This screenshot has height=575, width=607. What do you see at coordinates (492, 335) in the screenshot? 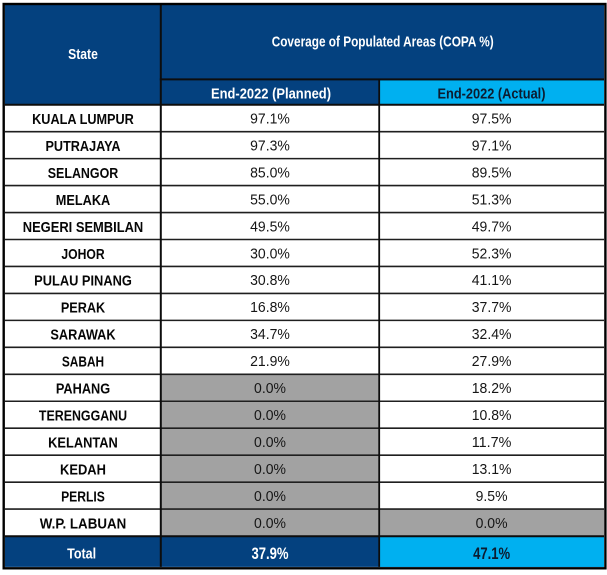
I see `svg-text: 32.4%` at bounding box center [492, 335].